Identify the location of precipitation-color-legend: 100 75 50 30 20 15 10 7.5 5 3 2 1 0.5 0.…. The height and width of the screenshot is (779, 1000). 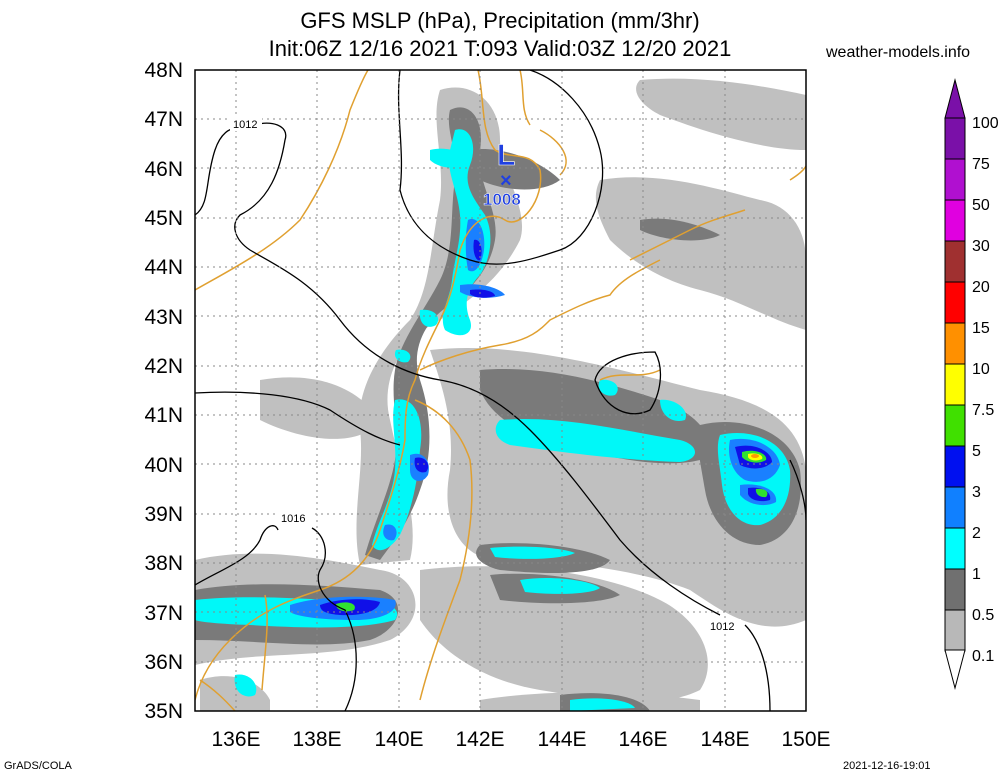
(971, 384).